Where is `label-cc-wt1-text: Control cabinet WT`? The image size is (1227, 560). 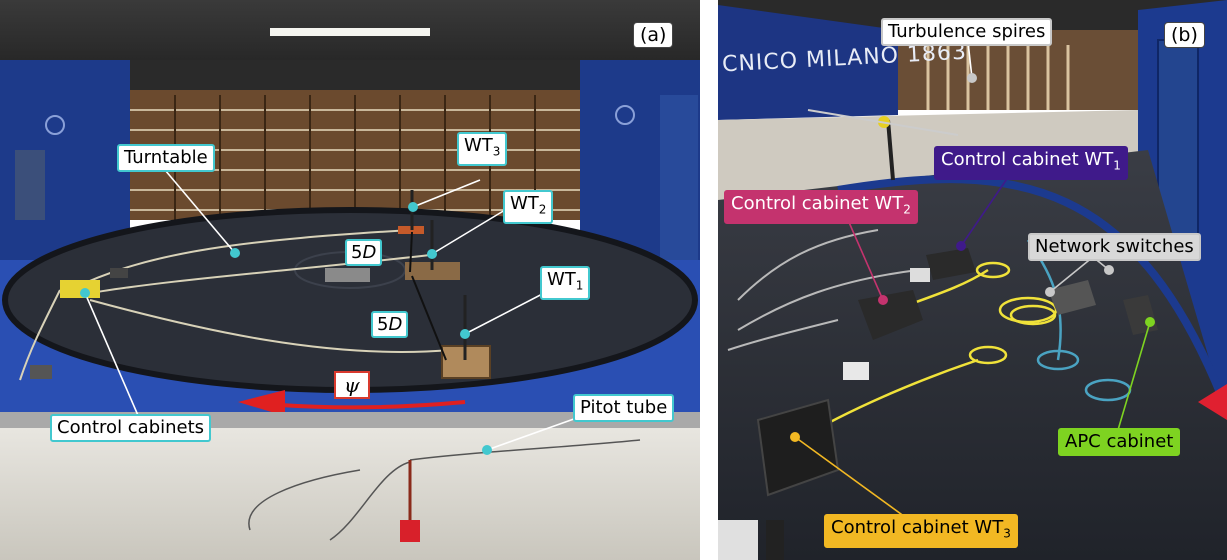
label-cc-wt1-text: Control cabinet WT is located at coordinates (1027, 159).